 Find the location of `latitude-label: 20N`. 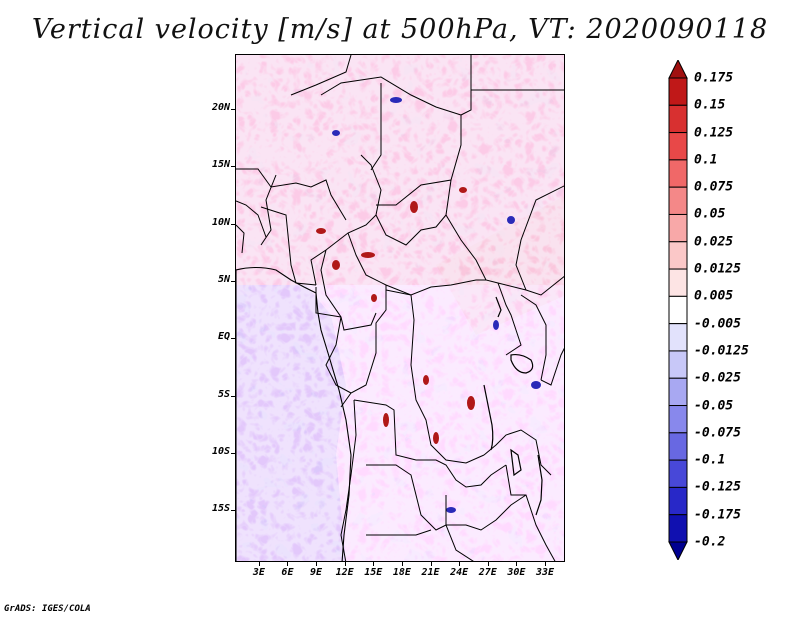

latitude-label: 20N is located at coordinates (220, 108).